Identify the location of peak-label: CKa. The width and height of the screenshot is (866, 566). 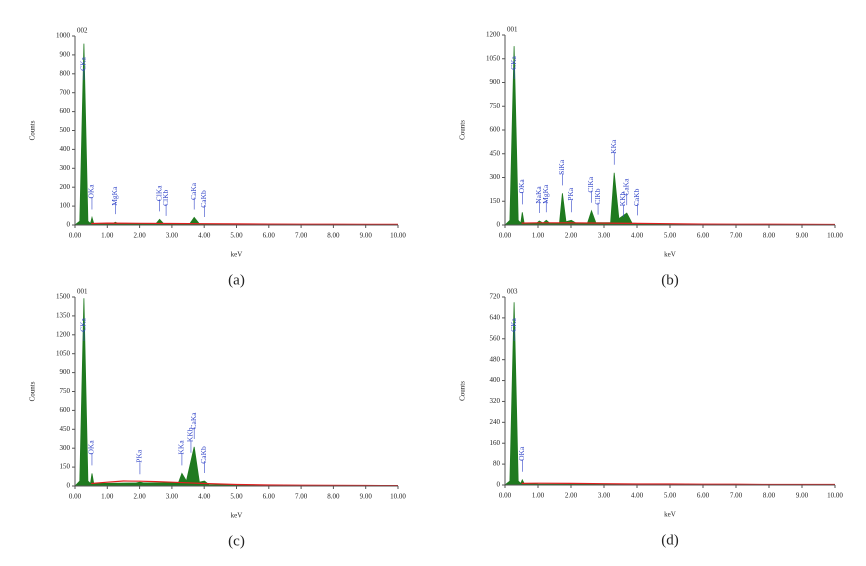
(513, 324).